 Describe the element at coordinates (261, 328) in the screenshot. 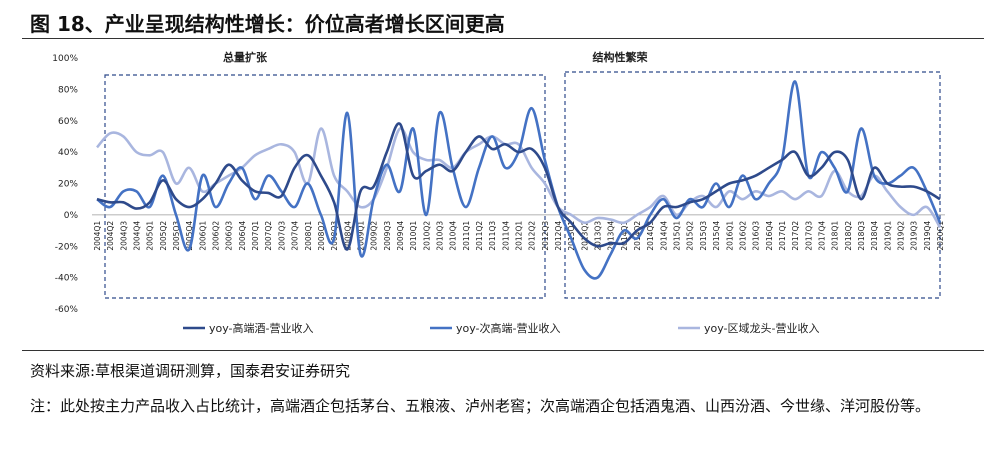

I see `legend-label: yoy-高端酒-营业收入` at that location.